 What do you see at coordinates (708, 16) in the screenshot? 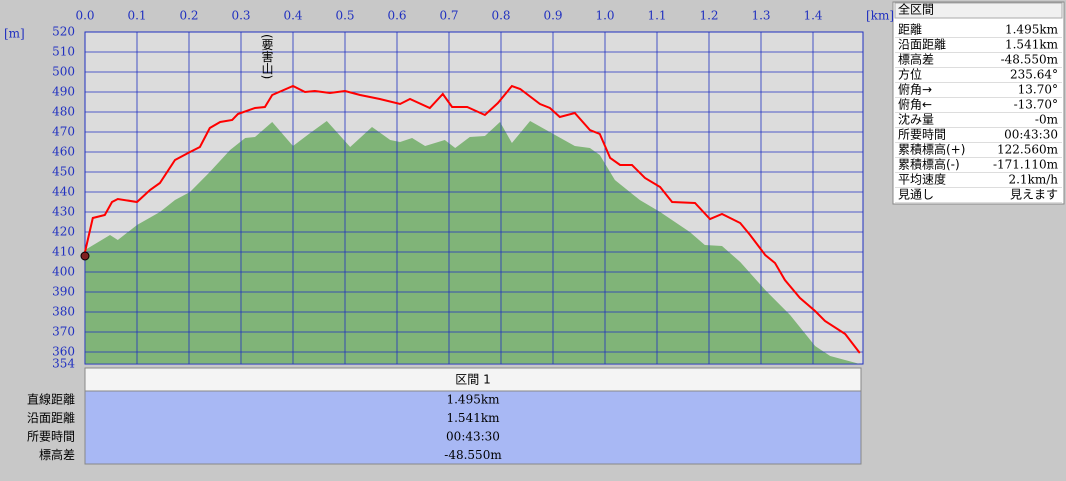
I see `x-tick-label: 1.2` at bounding box center [708, 16].